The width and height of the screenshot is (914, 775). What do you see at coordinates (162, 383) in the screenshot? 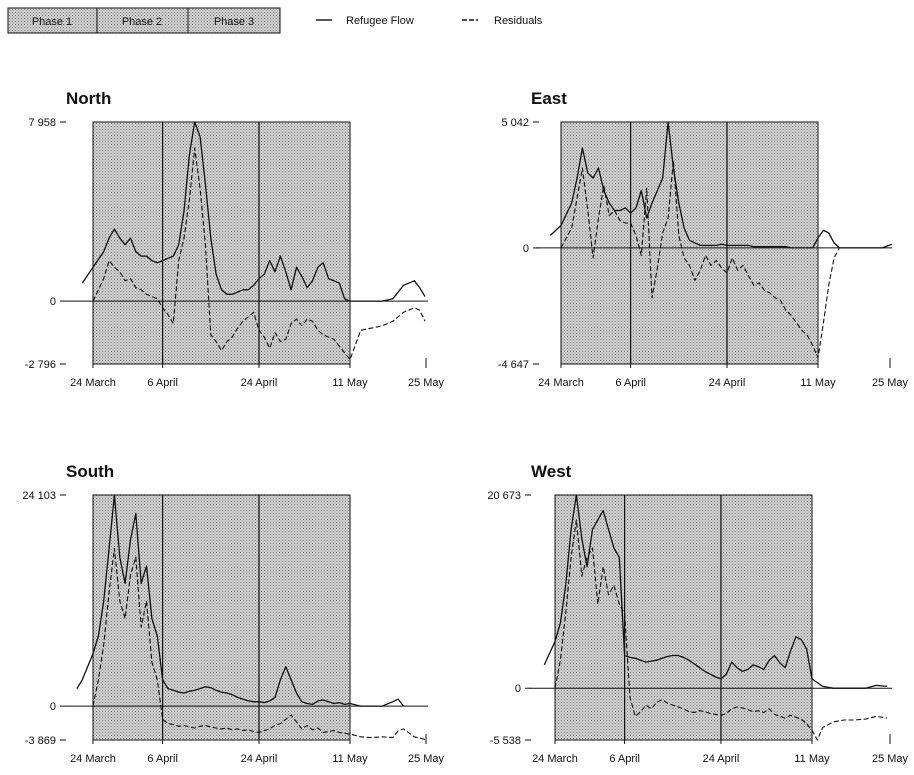
I see `north-xtick-label: 6 April` at bounding box center [162, 383].